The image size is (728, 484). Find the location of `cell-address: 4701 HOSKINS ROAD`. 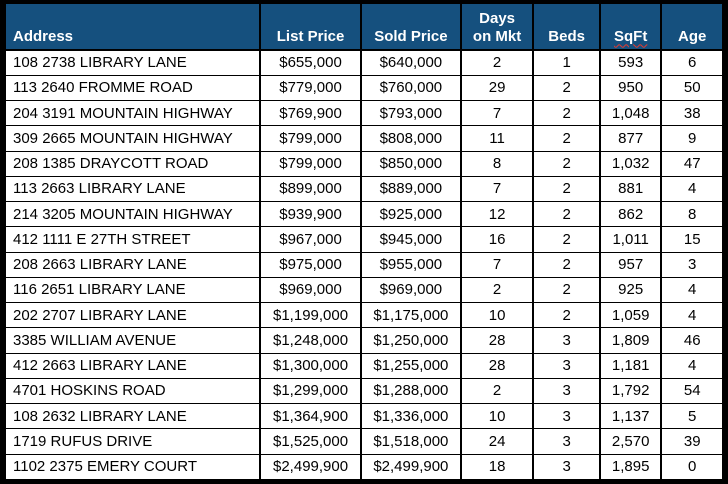

cell-address: 4701 HOSKINS ROAD is located at coordinates (132, 391).